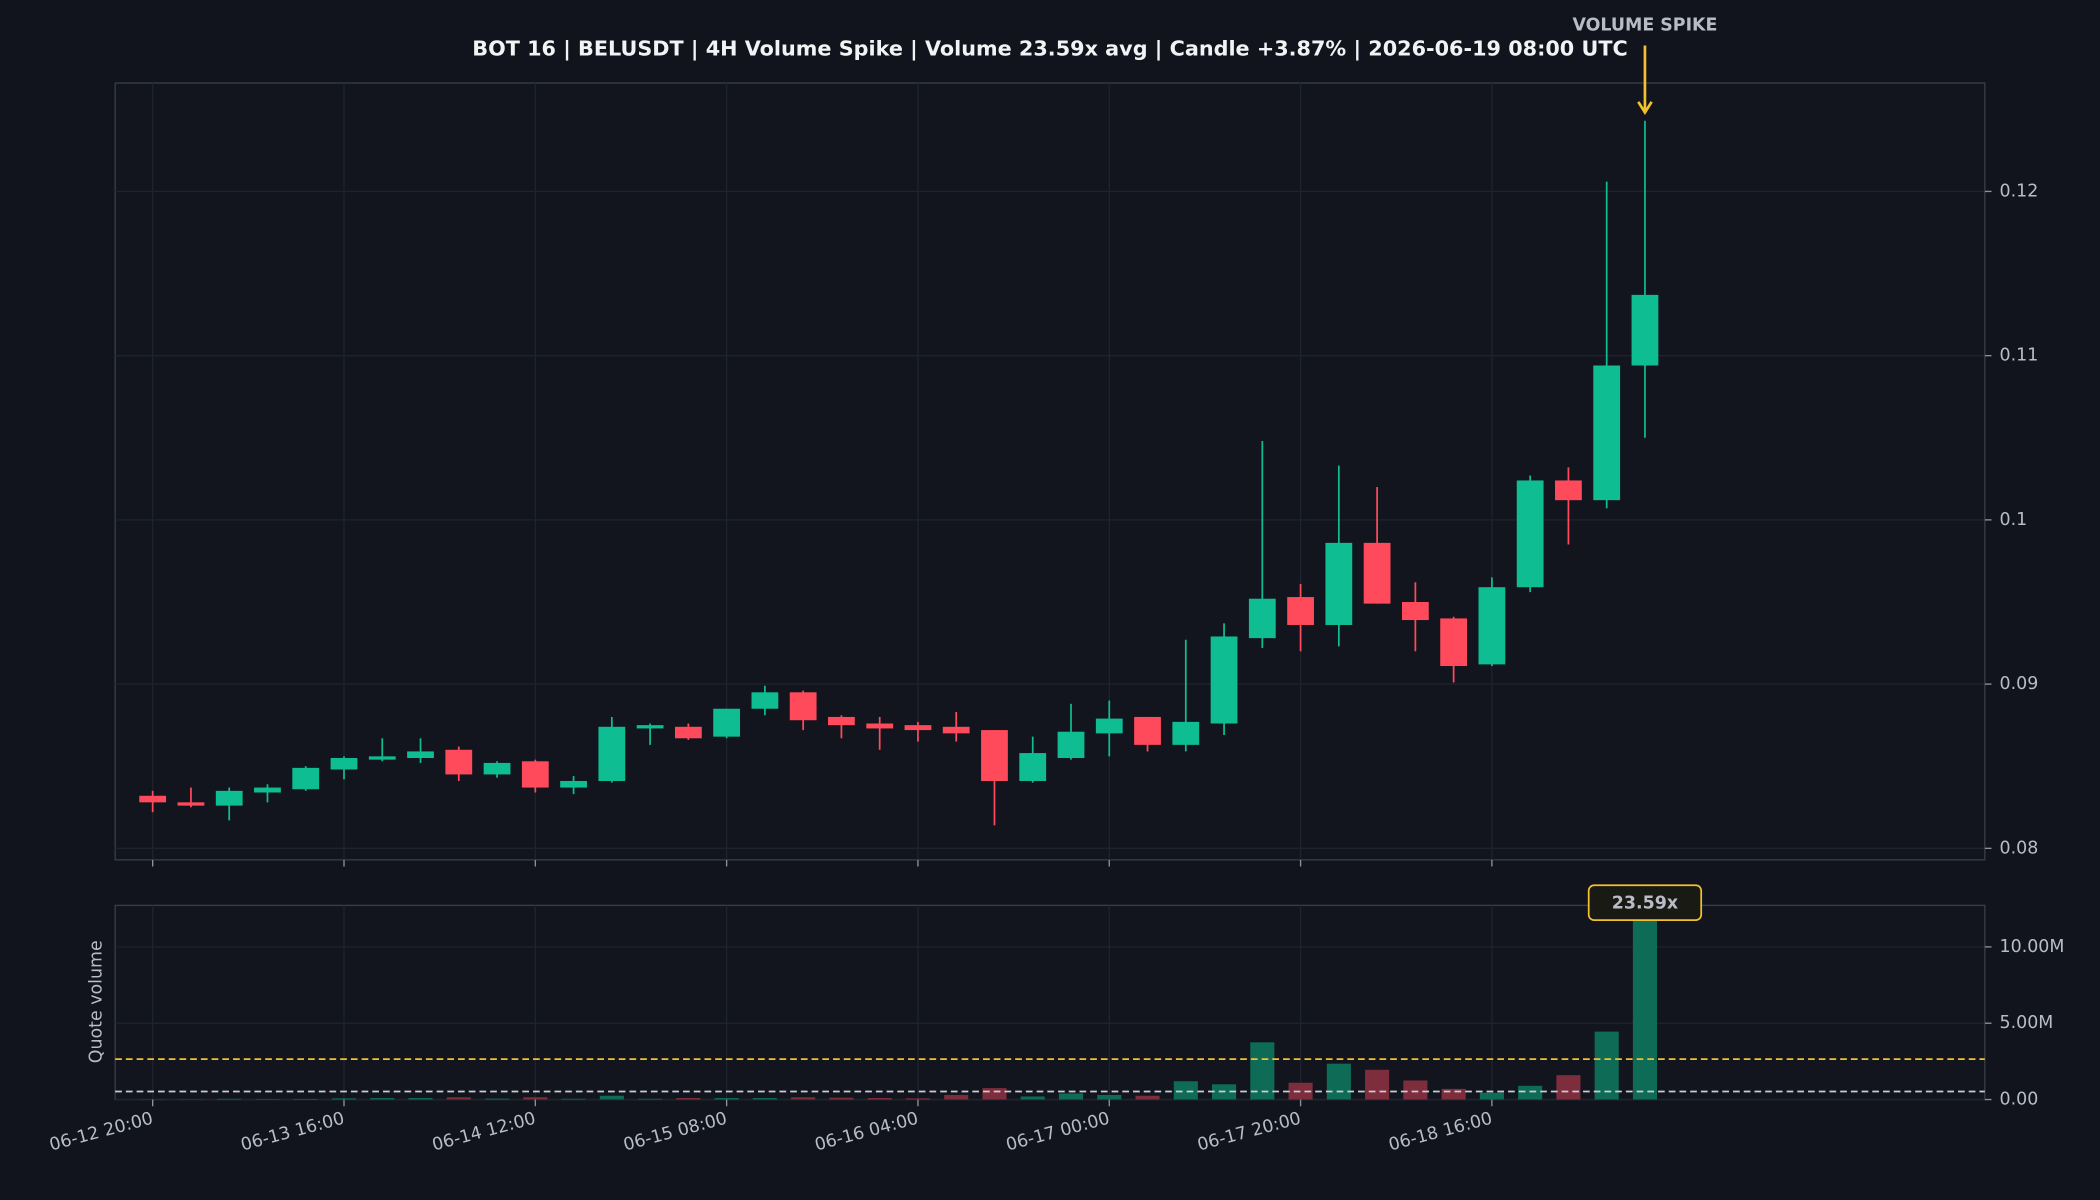 Image resolution: width=2100 pixels, height=1200 pixels. I want to click on volume-panel, so click(1050, 1002).